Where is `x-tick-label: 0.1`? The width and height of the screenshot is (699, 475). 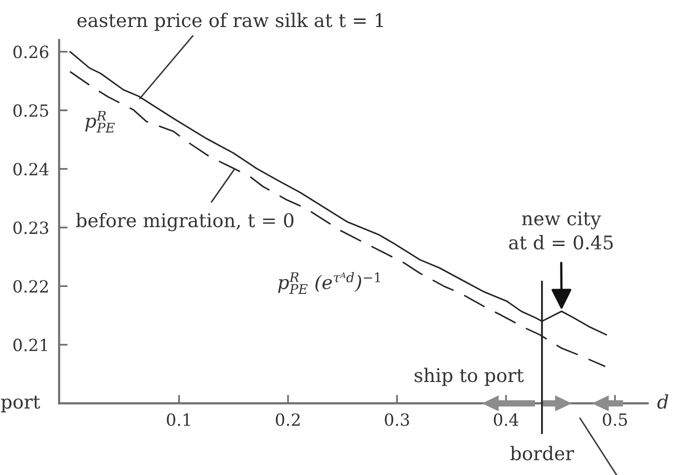 x-tick-label: 0.1 is located at coordinates (178, 419).